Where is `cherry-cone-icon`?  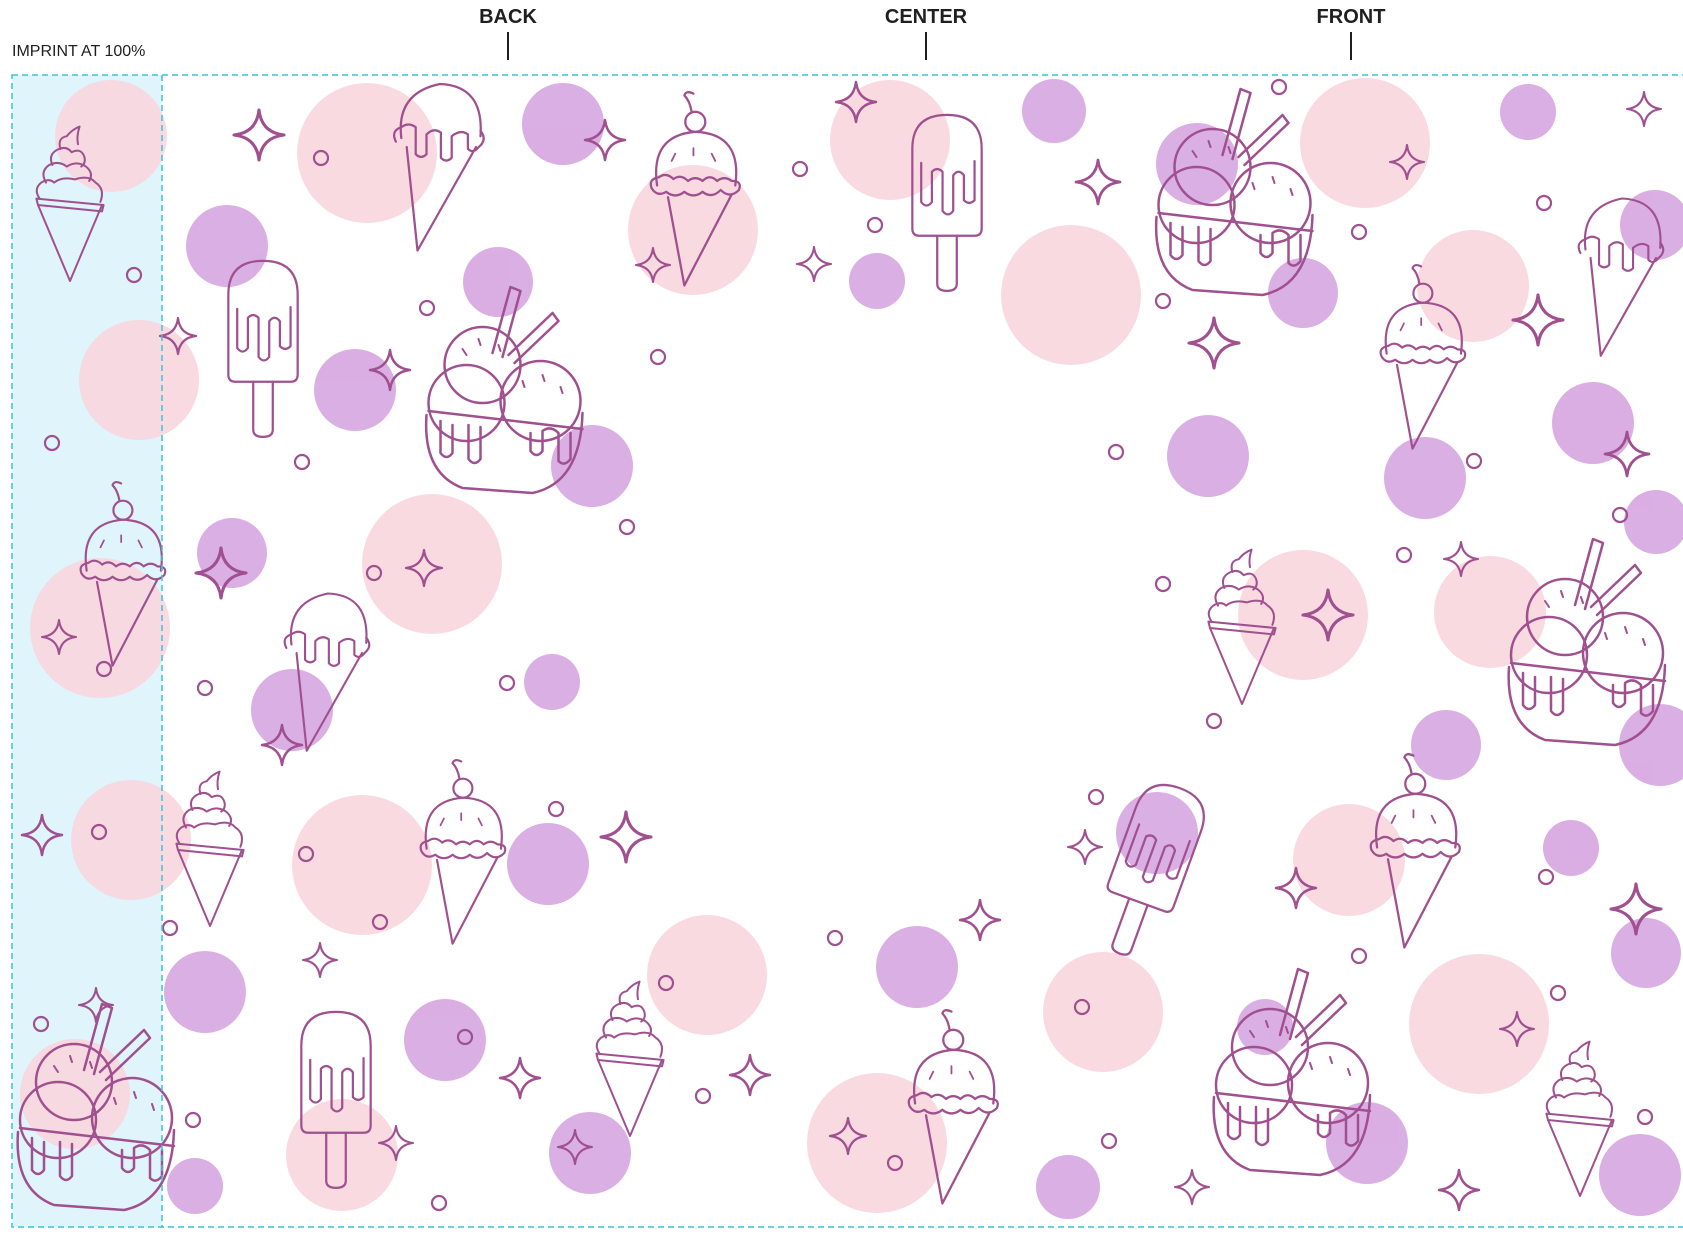 cherry-cone-icon is located at coordinates (463, 851).